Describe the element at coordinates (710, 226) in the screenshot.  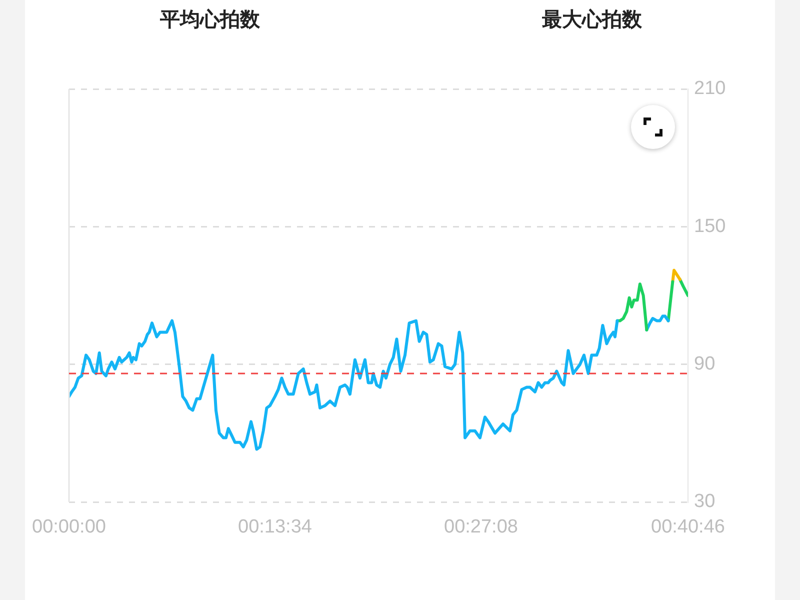
I see `y-tick-label: 150` at that location.